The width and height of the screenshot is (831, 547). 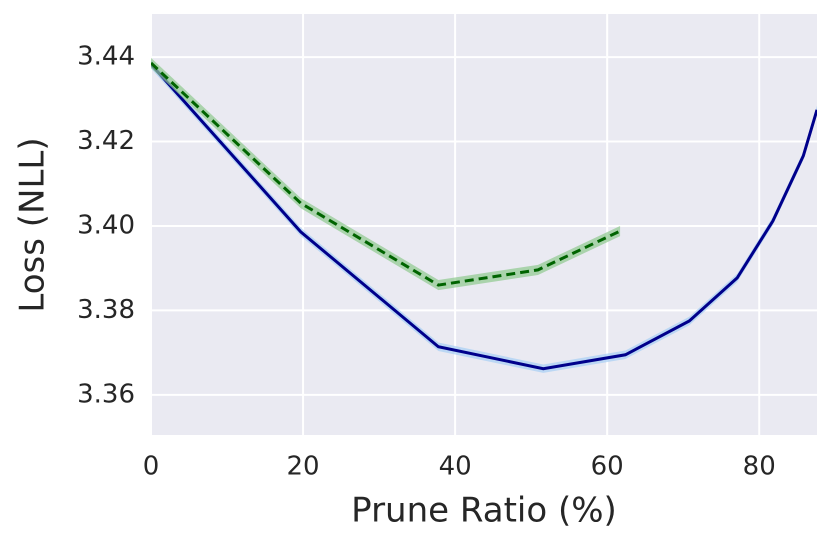 What do you see at coordinates (106, 394) in the screenshot?
I see `y-tick-label: 3.36` at bounding box center [106, 394].